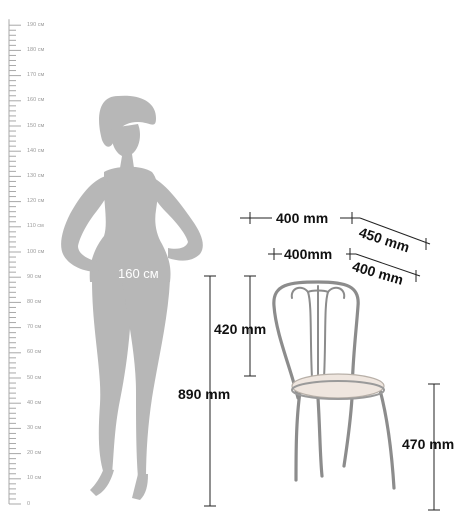 The width and height of the screenshot is (473, 525). Describe the element at coordinates (29, 503) in the screenshot. I see `ruler-tick-label: 0` at that location.